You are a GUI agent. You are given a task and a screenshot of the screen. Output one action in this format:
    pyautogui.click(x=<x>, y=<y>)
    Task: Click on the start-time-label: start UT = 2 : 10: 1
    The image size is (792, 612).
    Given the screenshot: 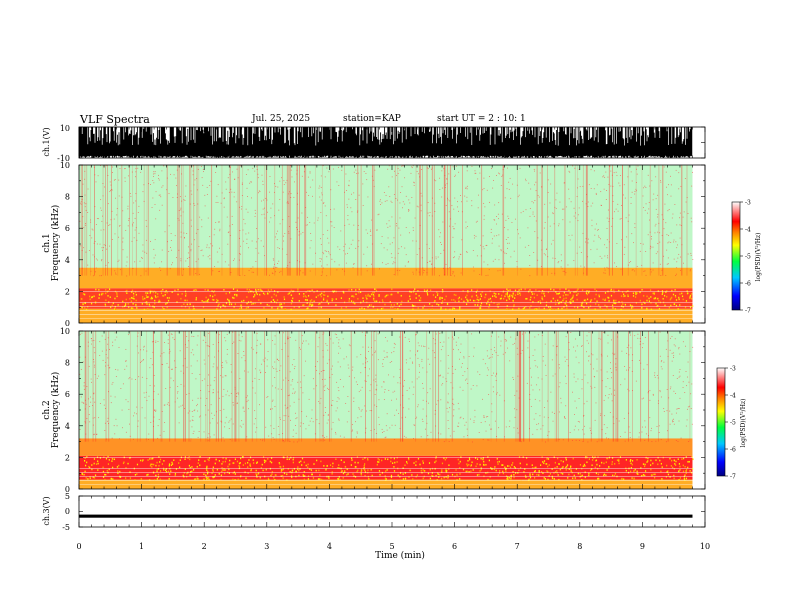 What is the action you would take?
    pyautogui.click(x=481, y=119)
    